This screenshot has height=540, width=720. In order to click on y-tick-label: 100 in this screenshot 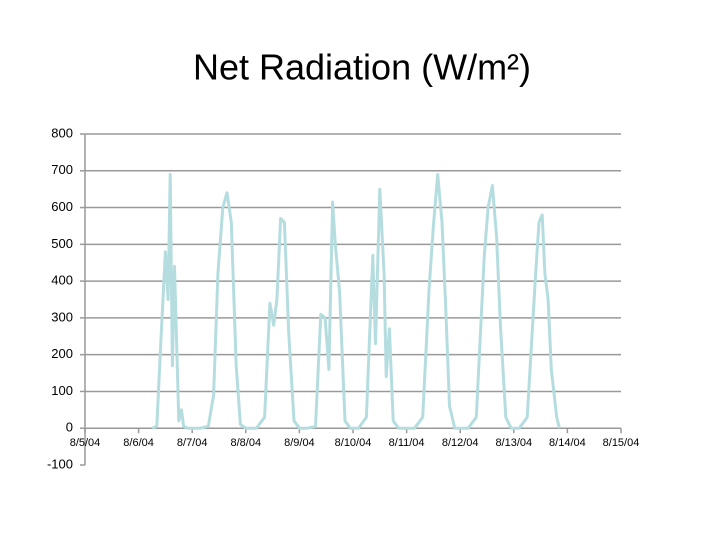, I will do `click(62, 390)`.